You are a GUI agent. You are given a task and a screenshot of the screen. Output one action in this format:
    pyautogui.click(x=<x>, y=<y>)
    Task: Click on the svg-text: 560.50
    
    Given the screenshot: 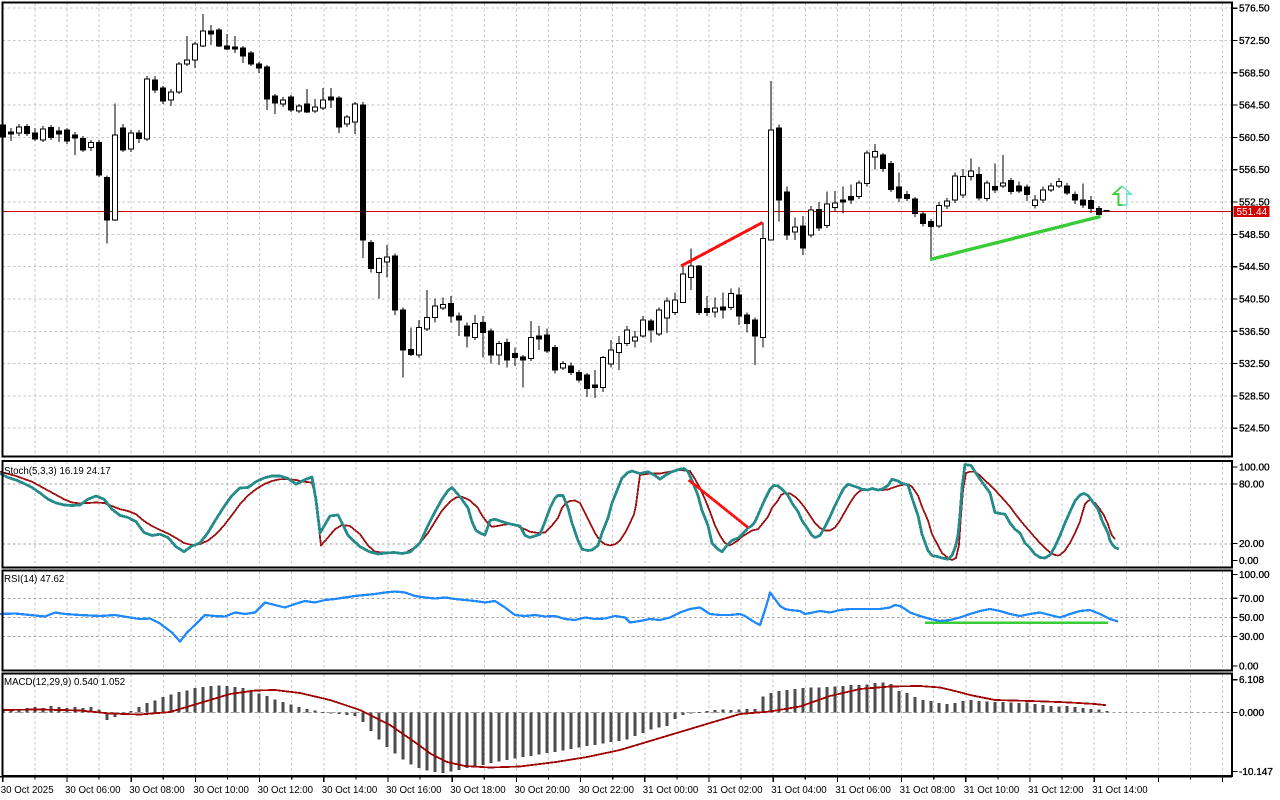 What is the action you would take?
    pyautogui.click(x=1254, y=138)
    